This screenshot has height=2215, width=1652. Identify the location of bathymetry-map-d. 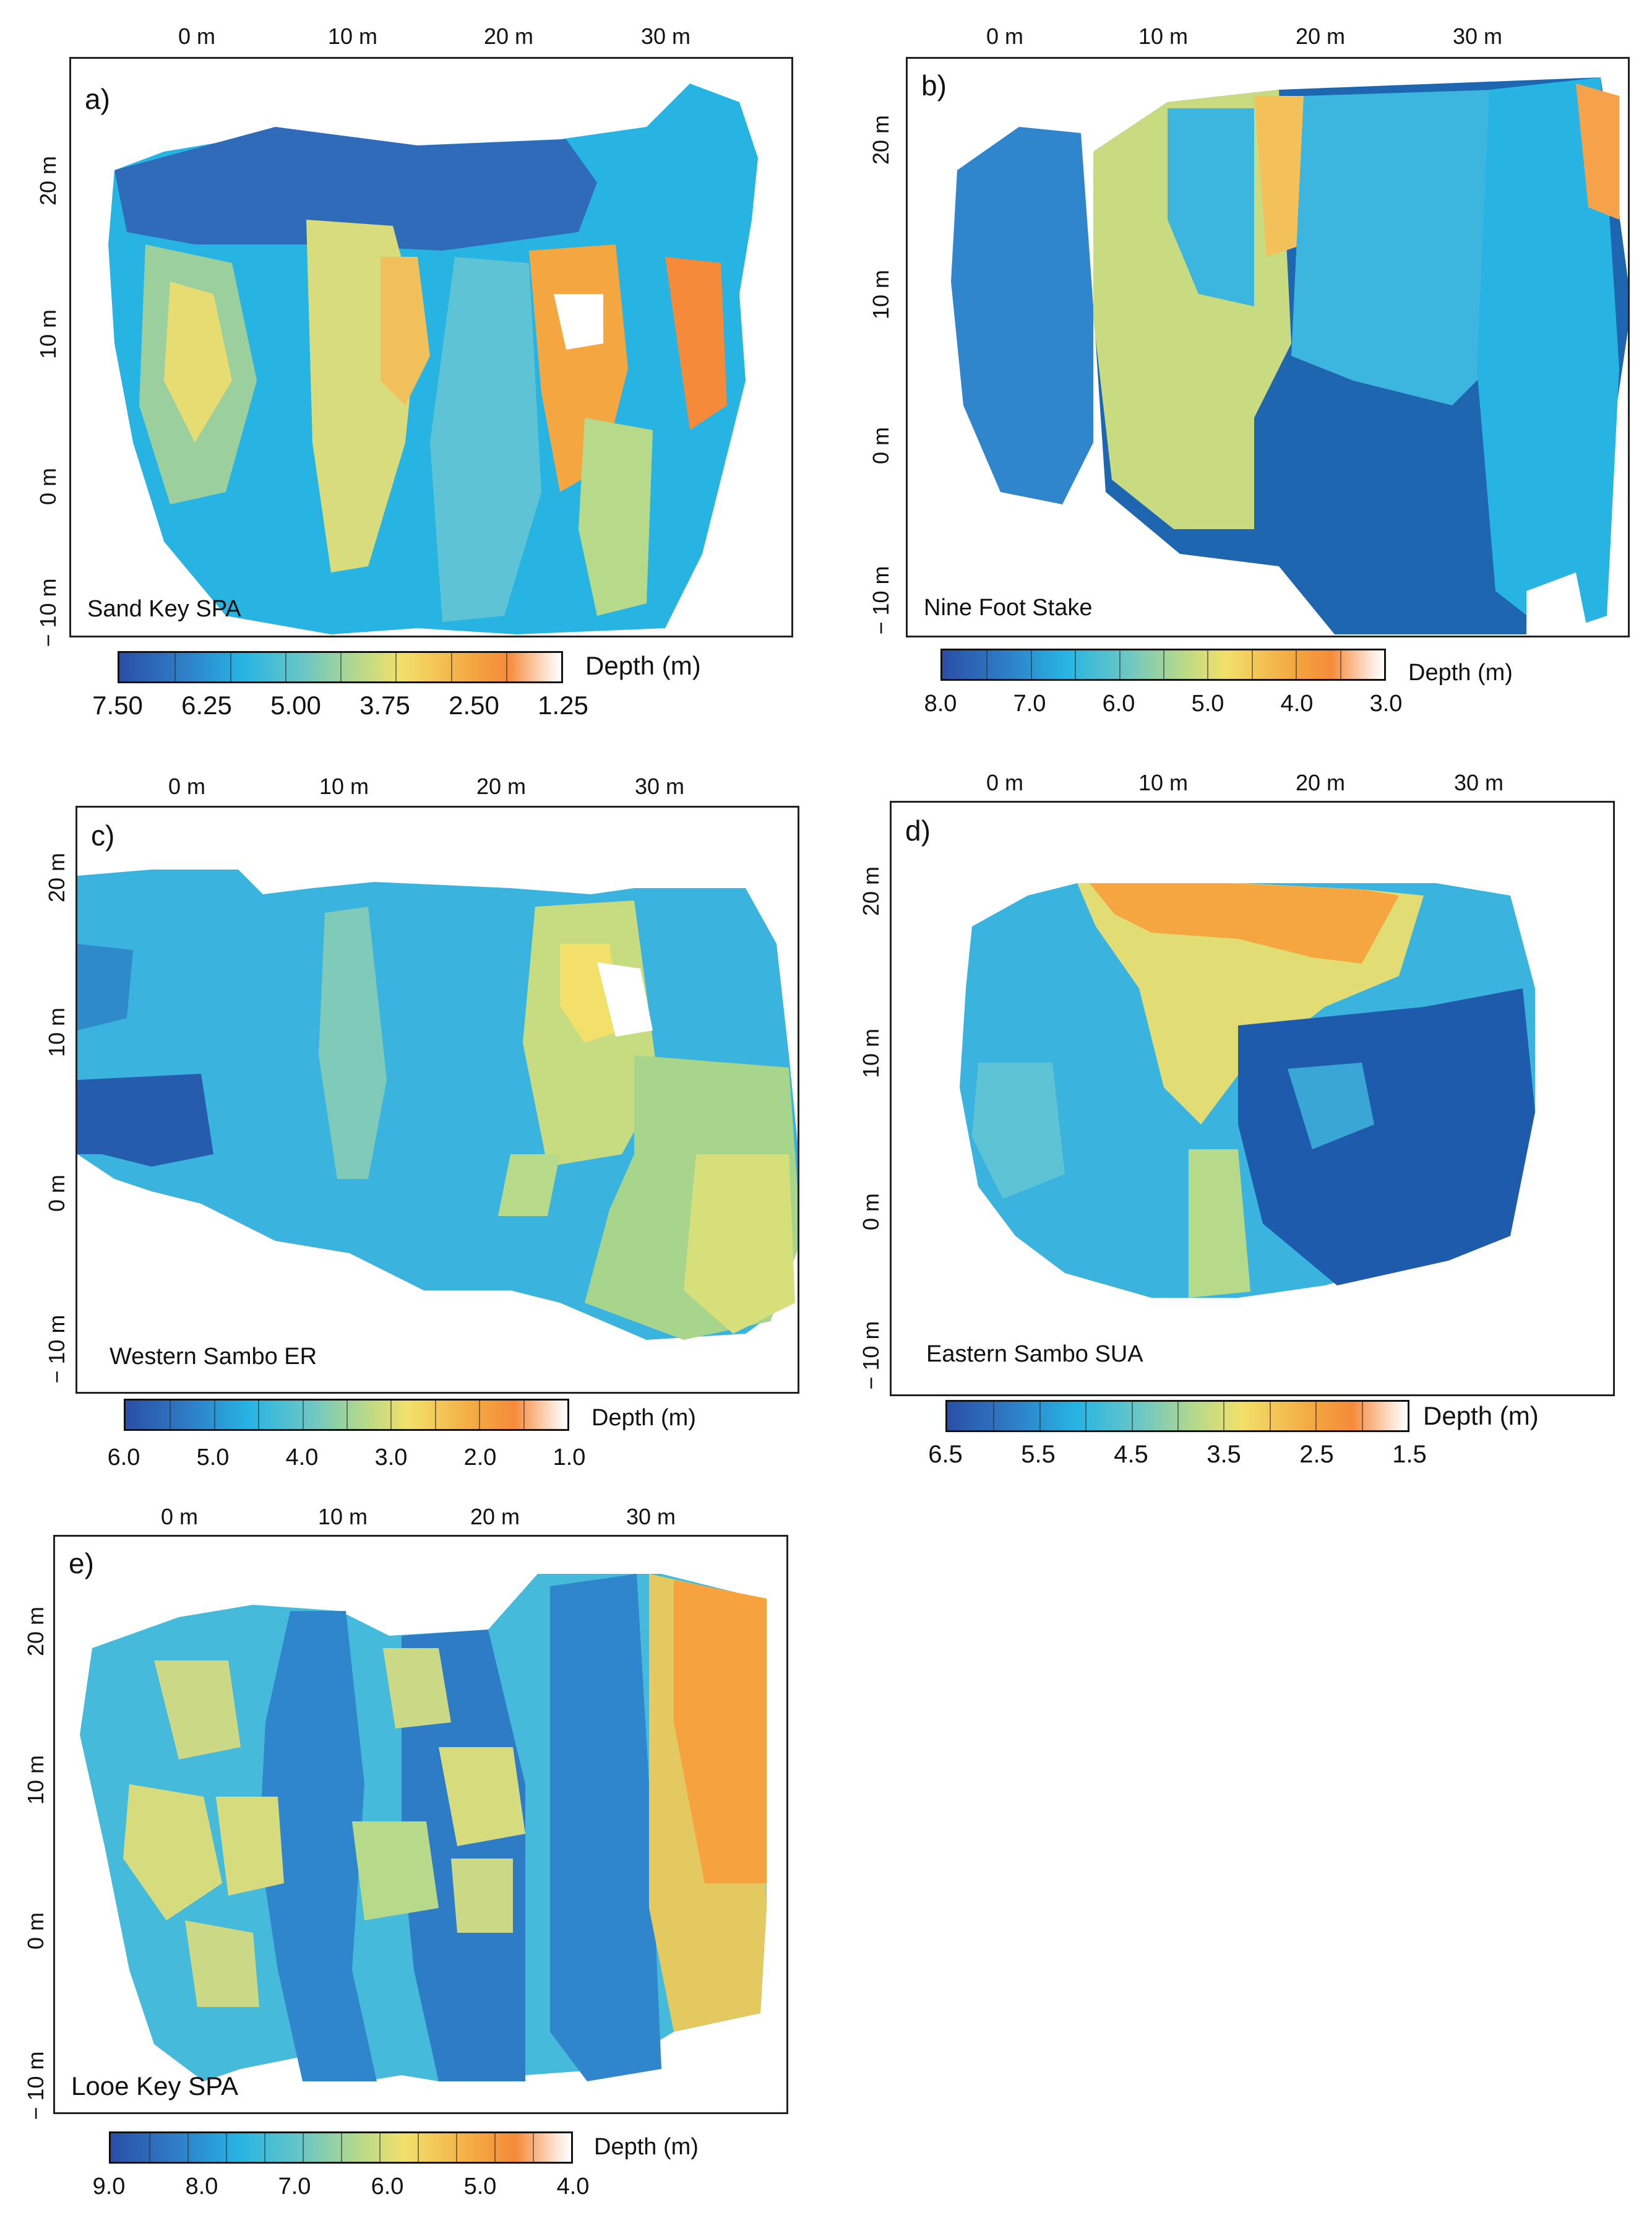
(1248, 1091).